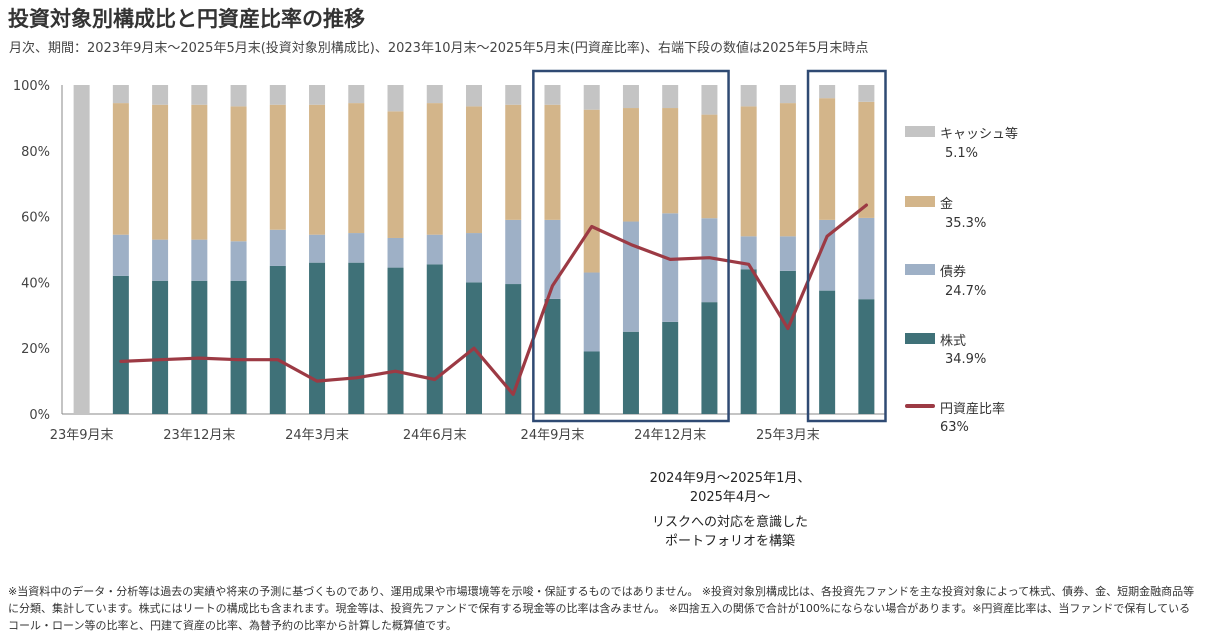 This screenshot has height=638, width=1205. What do you see at coordinates (966, 291) in the screenshot?
I see `legend-value-bonds: 24.7%` at bounding box center [966, 291].